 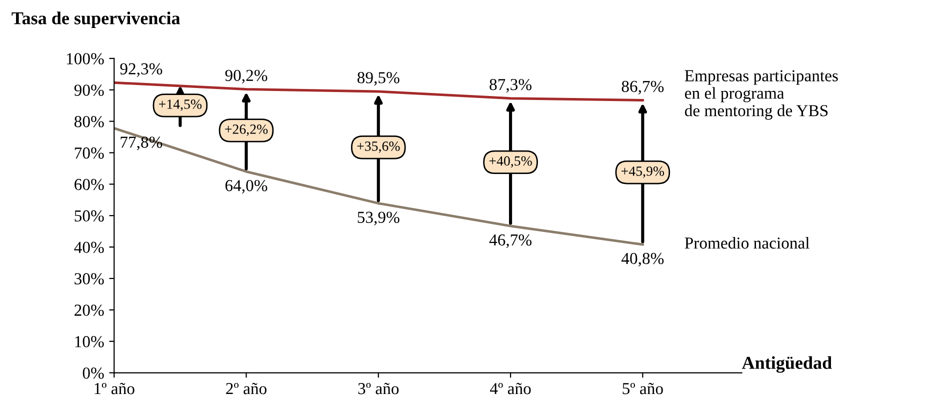 I want to click on data-label: 46,7%, so click(x=510, y=241).